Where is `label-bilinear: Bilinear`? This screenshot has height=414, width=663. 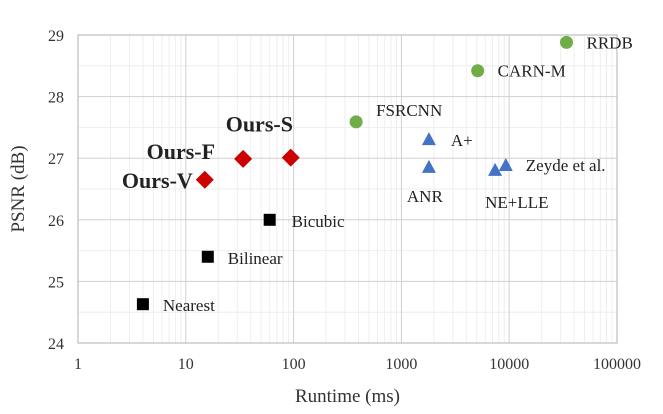 label-bilinear: Bilinear is located at coordinates (255, 258).